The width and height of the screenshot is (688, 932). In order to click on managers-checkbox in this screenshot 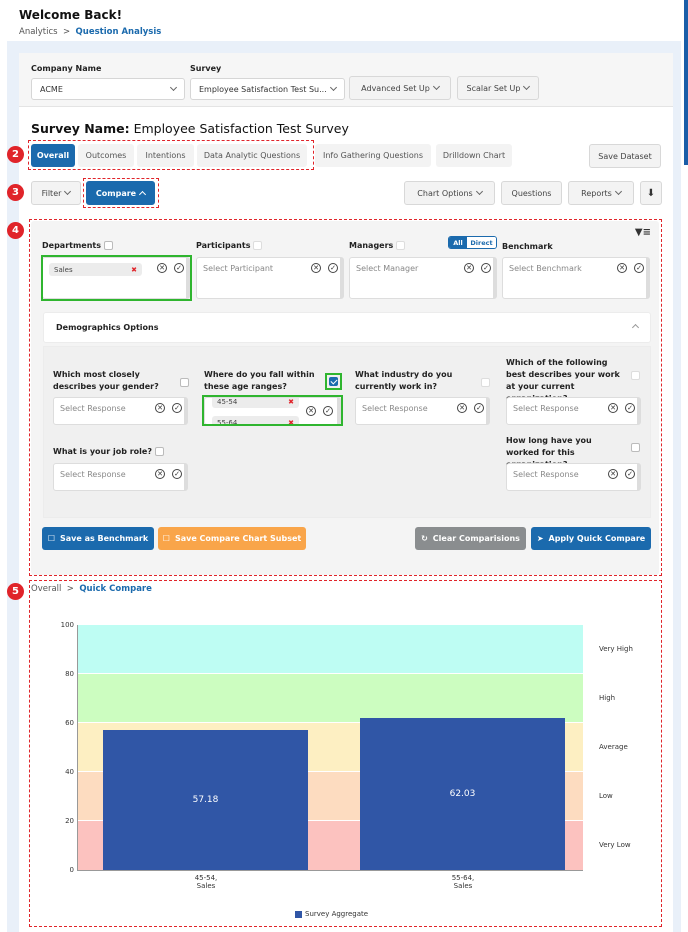, I will do `click(401, 245)`.